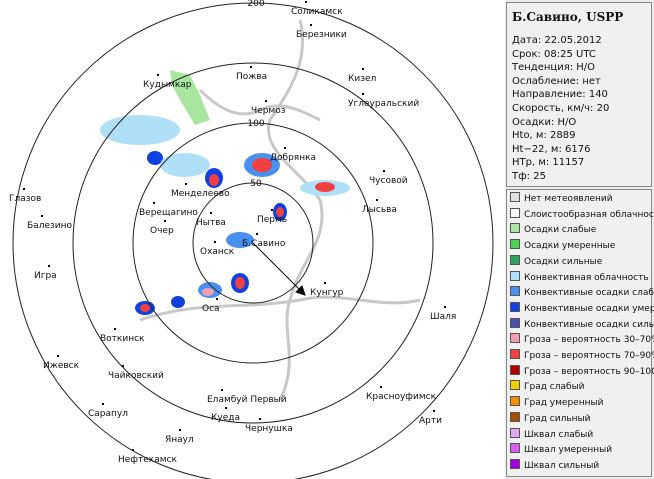  What do you see at coordinates (379, 210) in the screenshot?
I see `city-label: Лысьва` at bounding box center [379, 210].